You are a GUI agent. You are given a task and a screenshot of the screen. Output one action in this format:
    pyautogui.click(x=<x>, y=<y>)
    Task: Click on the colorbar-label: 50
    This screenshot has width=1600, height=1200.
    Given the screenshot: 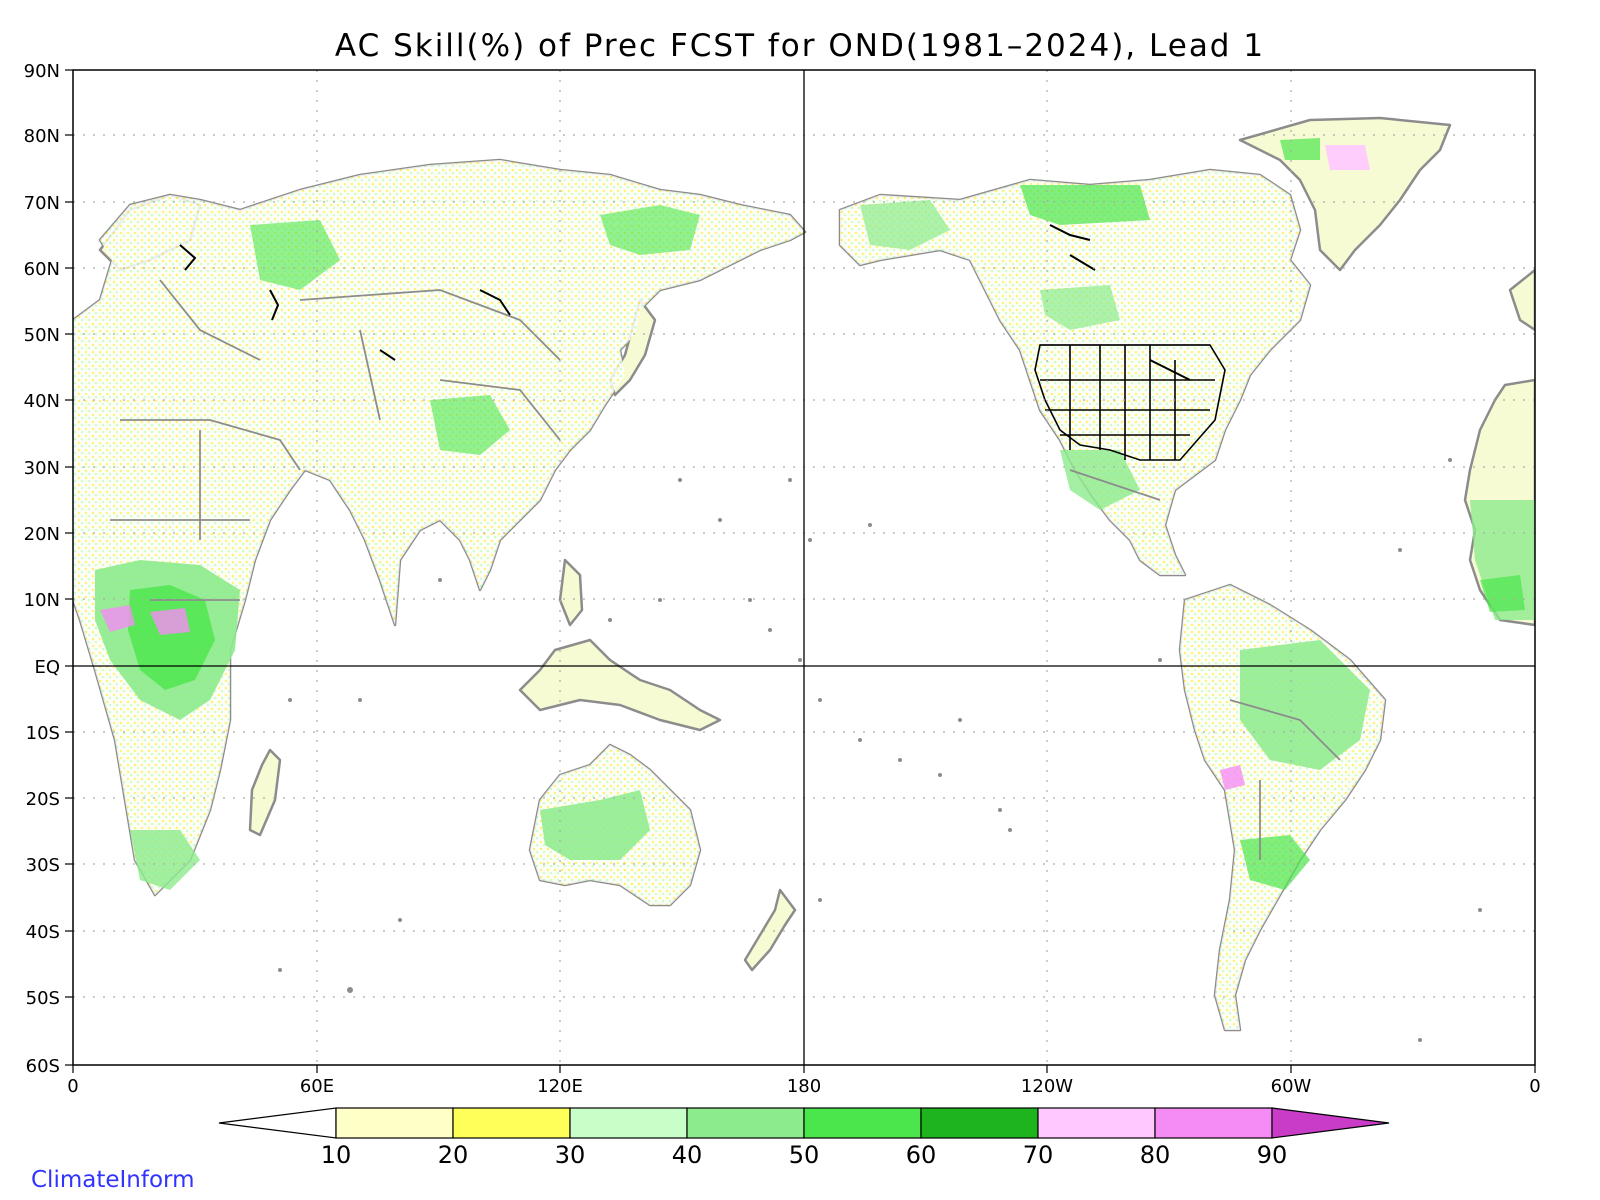 What is the action you would take?
    pyautogui.click(x=804, y=1155)
    